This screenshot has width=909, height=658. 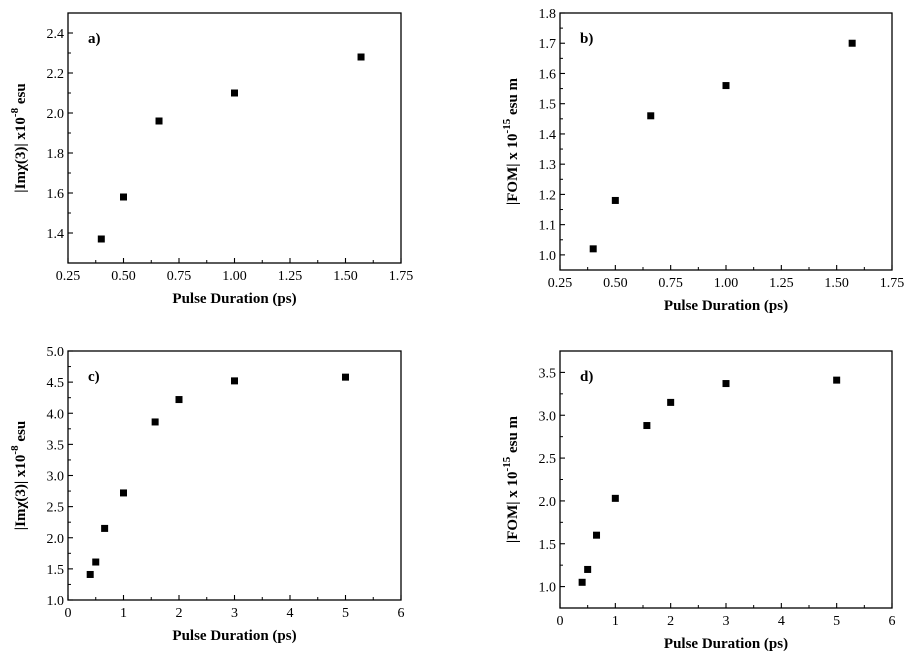 What do you see at coordinates (21, 433) in the screenshot?
I see `chart-c-y-axis-title-unit: esu` at bounding box center [21, 433].